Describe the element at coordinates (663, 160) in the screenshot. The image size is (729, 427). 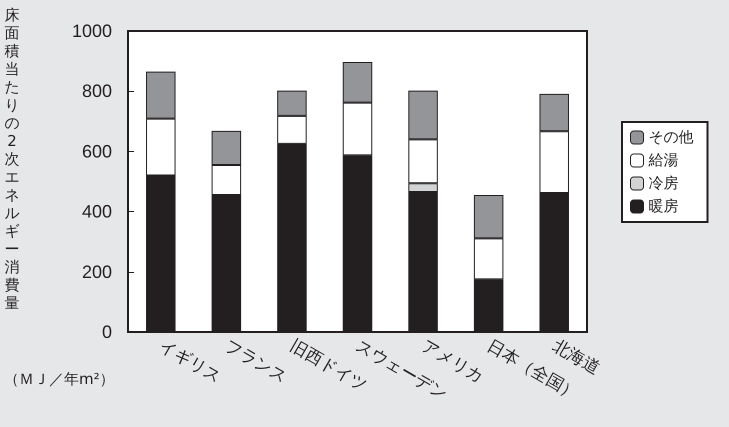
I see `legend-label: 給湯` at that location.